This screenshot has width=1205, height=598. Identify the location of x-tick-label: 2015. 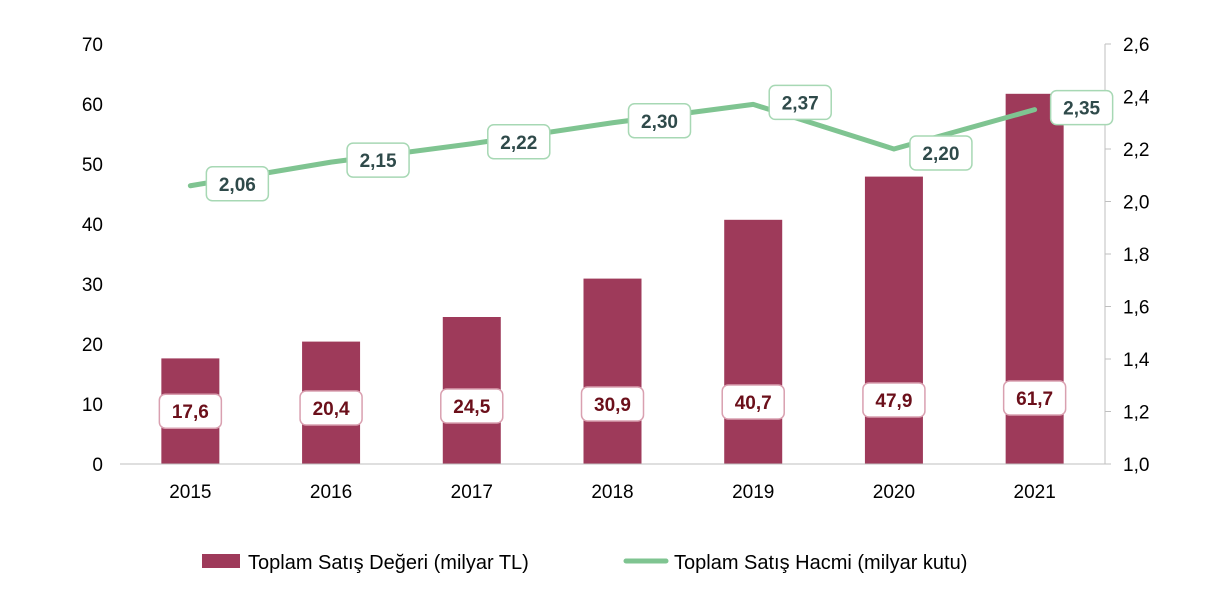
(190, 492).